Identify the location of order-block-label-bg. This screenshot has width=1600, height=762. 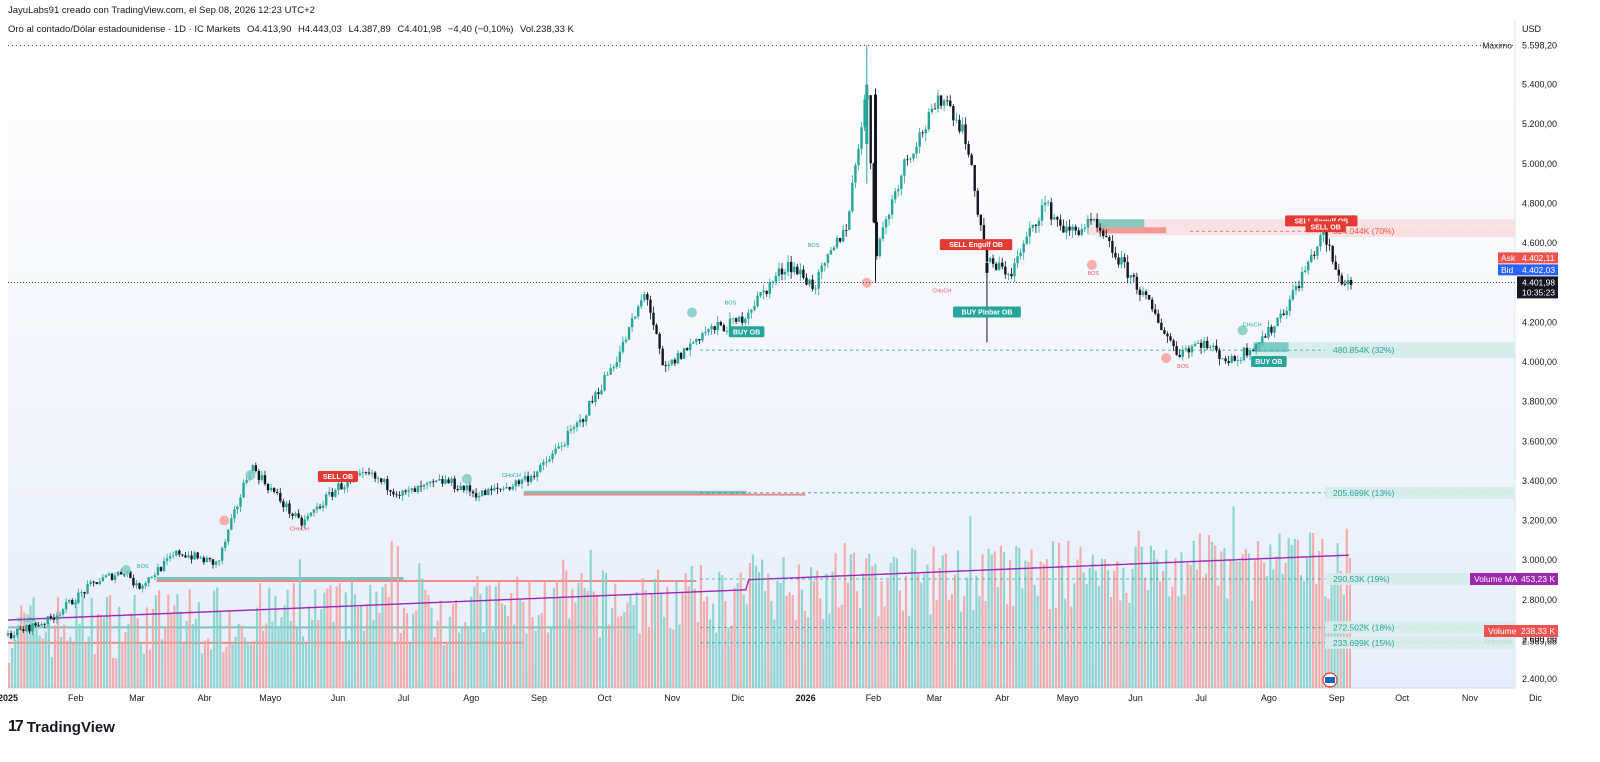
(987, 312).